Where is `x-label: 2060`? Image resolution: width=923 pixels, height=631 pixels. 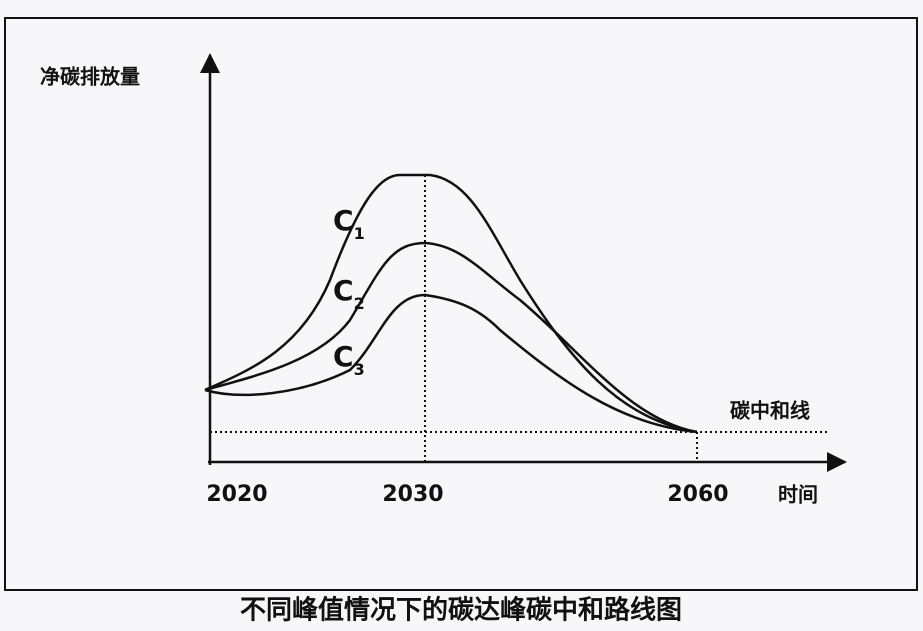 x-label: 2060 is located at coordinates (697, 494).